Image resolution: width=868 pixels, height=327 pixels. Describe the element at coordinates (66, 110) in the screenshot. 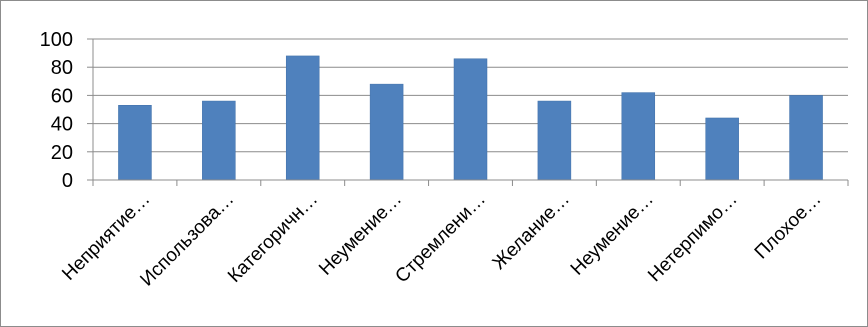

I see `y-axis-ticks: 0 20 40 60 80 100` at that location.